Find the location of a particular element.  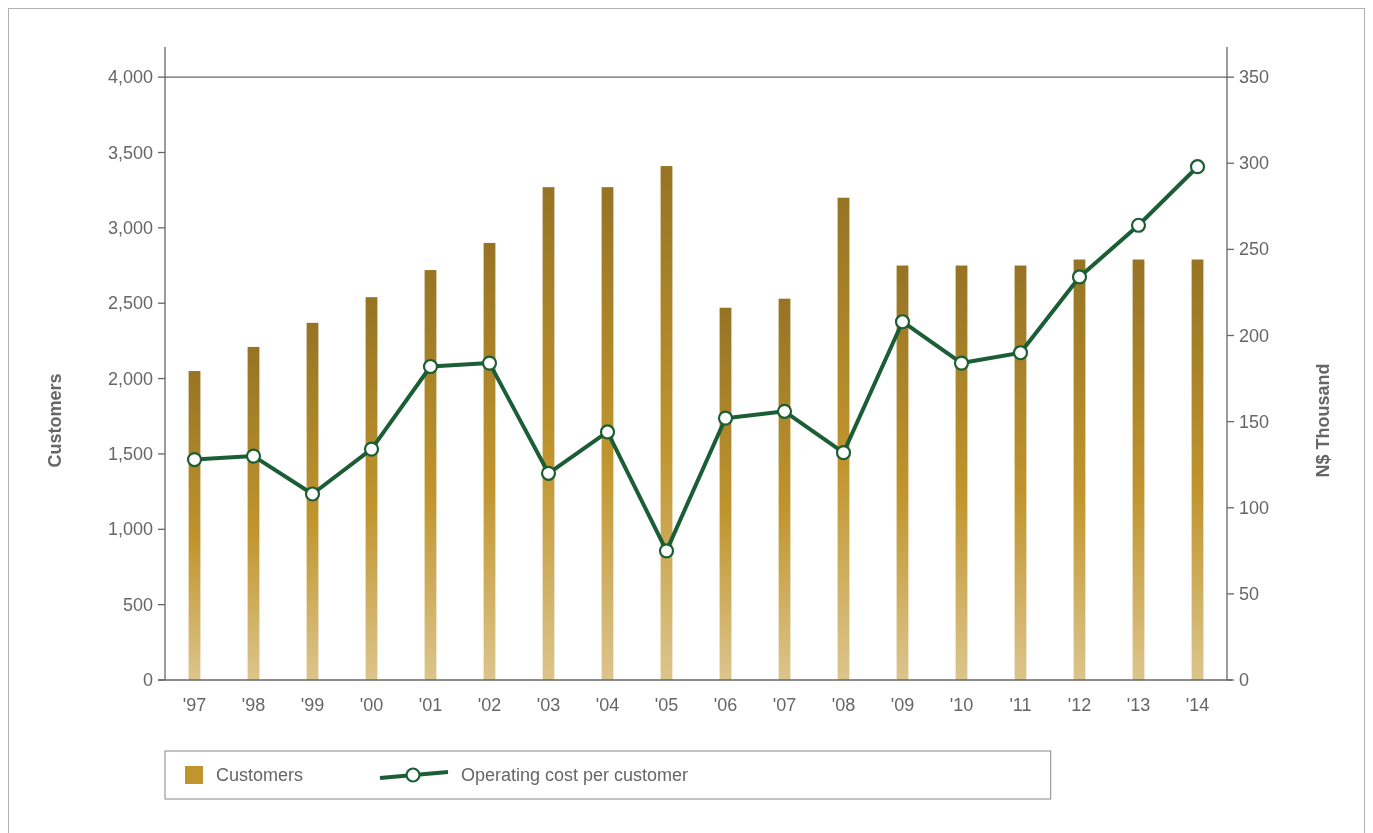

x-tick-label: '13 is located at coordinates (1138, 705).